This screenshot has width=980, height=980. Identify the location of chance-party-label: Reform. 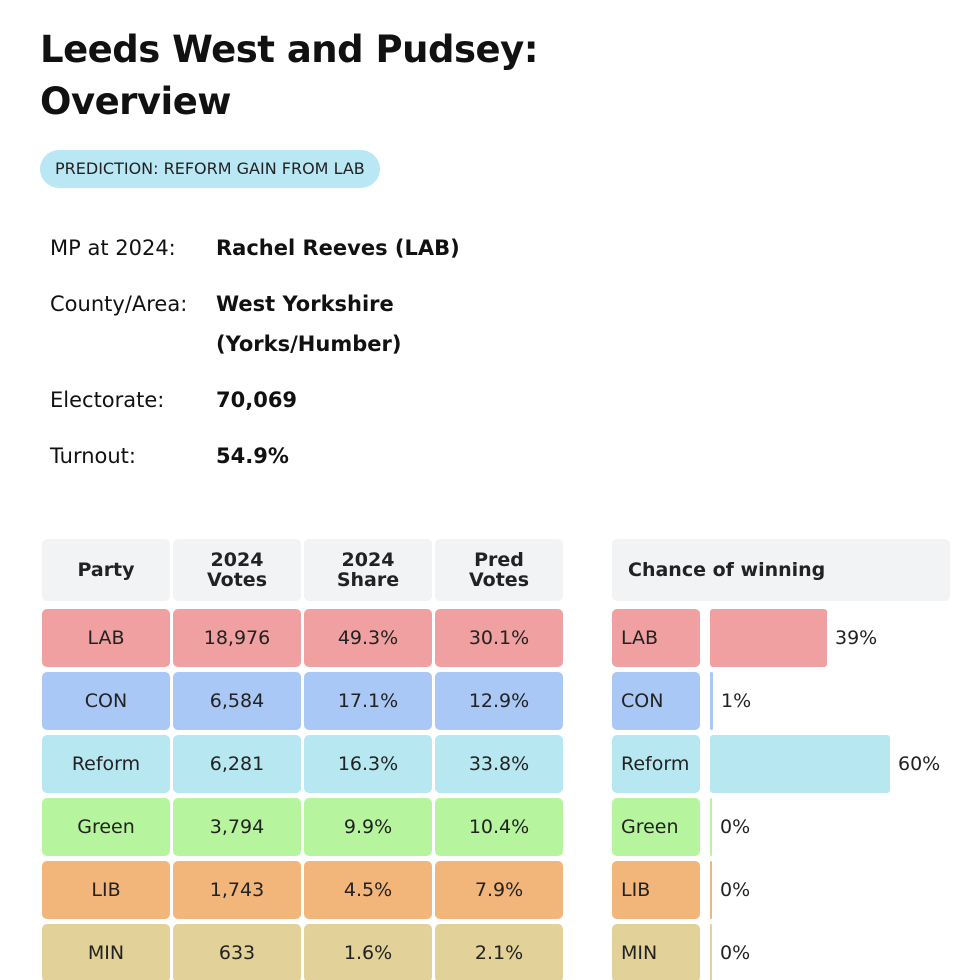
(656, 764).